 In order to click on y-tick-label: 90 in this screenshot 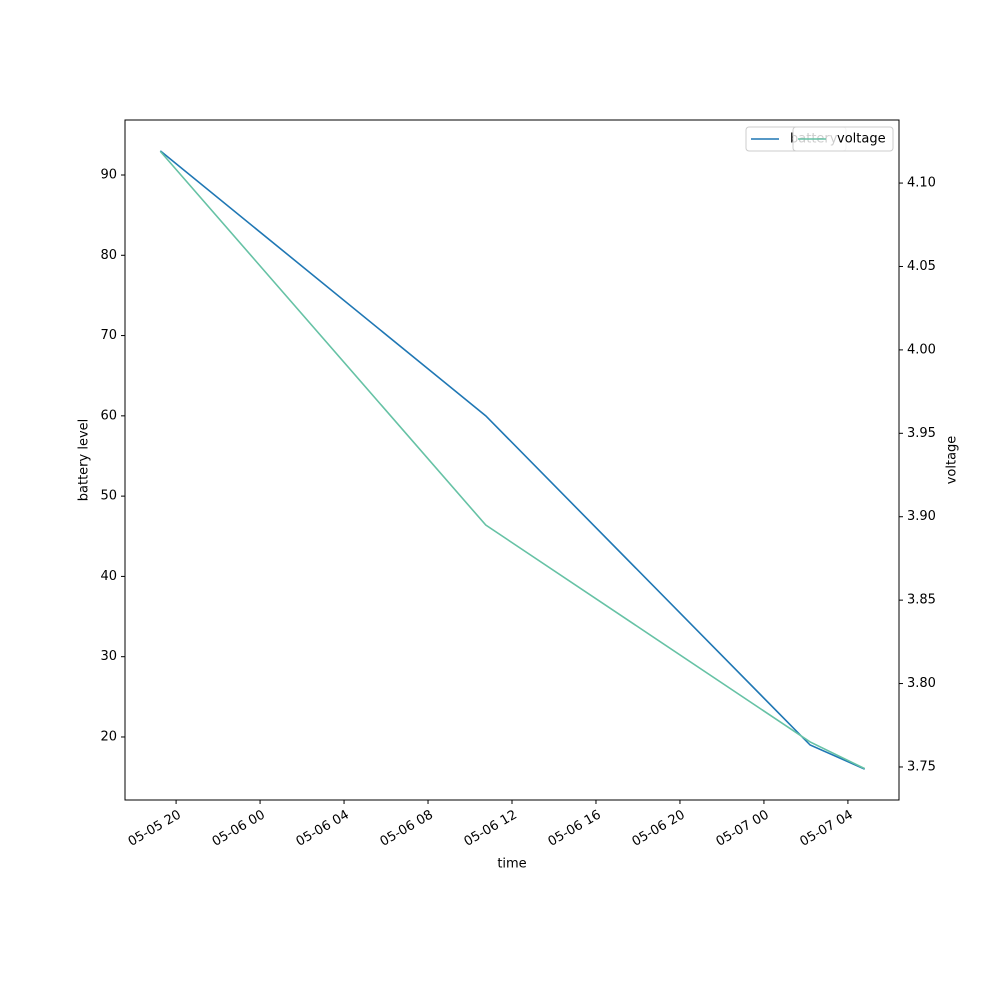, I will do `click(108, 174)`.